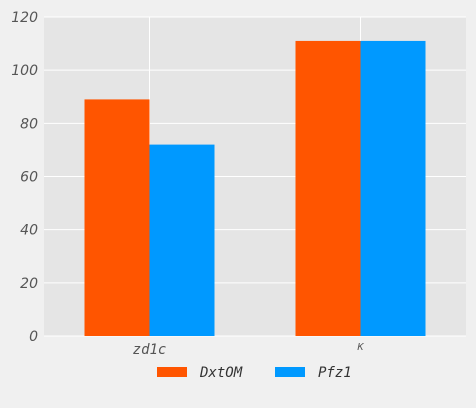 The width and height of the screenshot is (476, 408). I want to click on y-tick-label: 20, so click(29, 284).